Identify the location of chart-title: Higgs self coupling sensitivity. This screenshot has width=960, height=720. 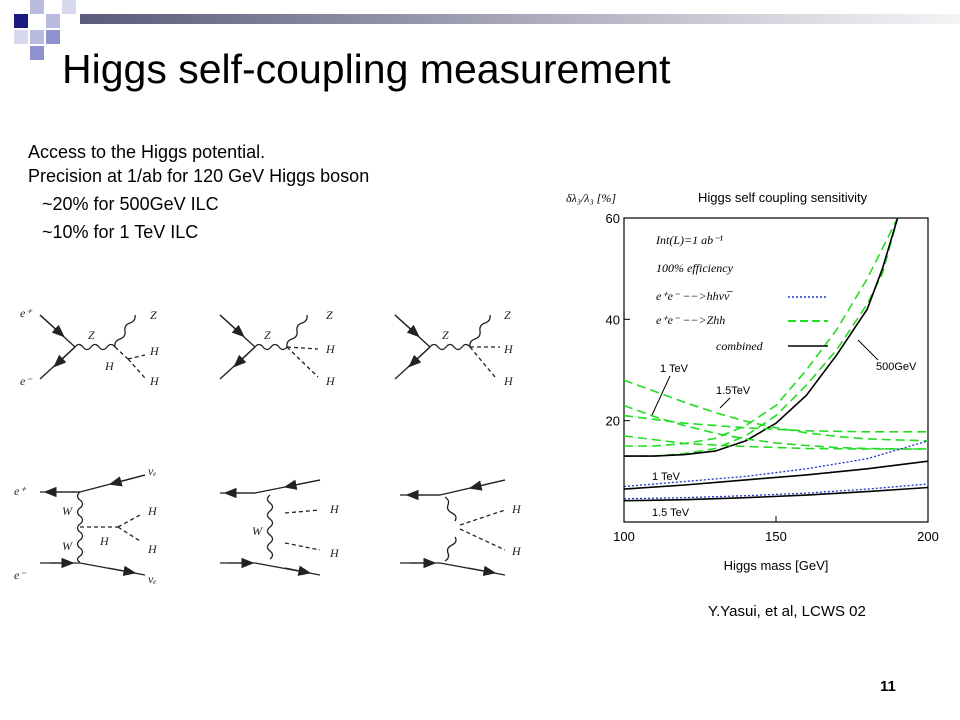
(783, 197).